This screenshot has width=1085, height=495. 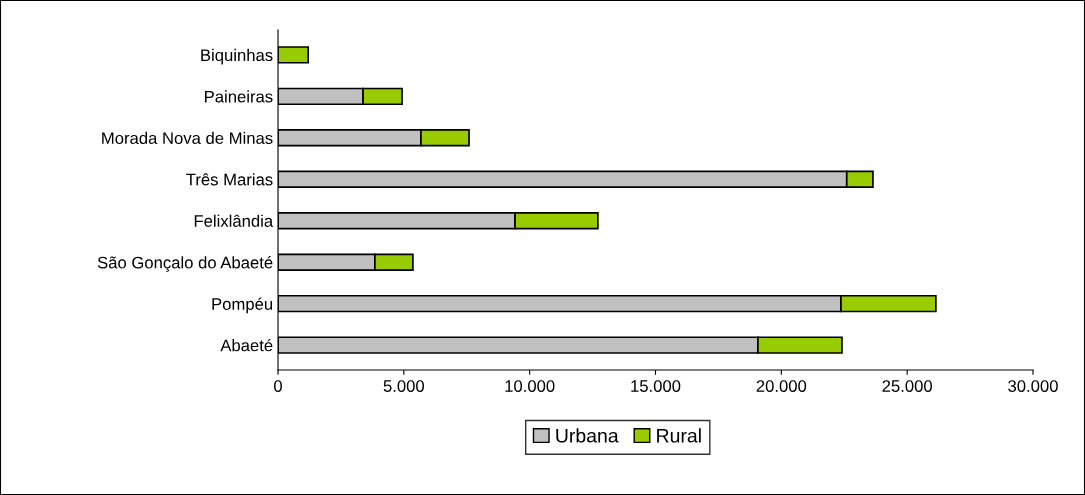 What do you see at coordinates (239, 96) in the screenshot?
I see `y-tick-label: Paineiras` at bounding box center [239, 96].